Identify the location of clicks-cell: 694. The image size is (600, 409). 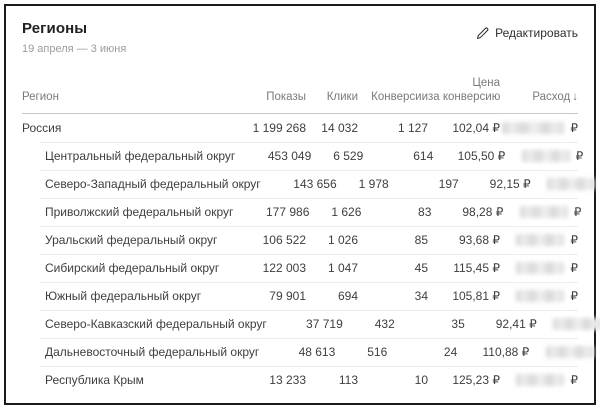
(347, 296).